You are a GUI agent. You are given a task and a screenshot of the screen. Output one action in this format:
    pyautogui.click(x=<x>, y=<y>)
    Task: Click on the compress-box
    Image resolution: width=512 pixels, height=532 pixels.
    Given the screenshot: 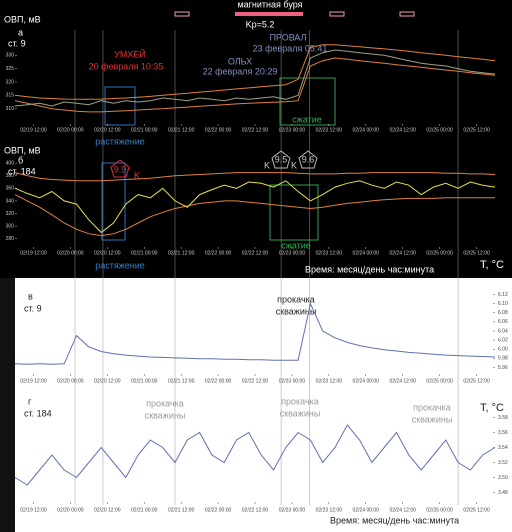 What is the action you would take?
    pyautogui.click(x=294, y=212)
    